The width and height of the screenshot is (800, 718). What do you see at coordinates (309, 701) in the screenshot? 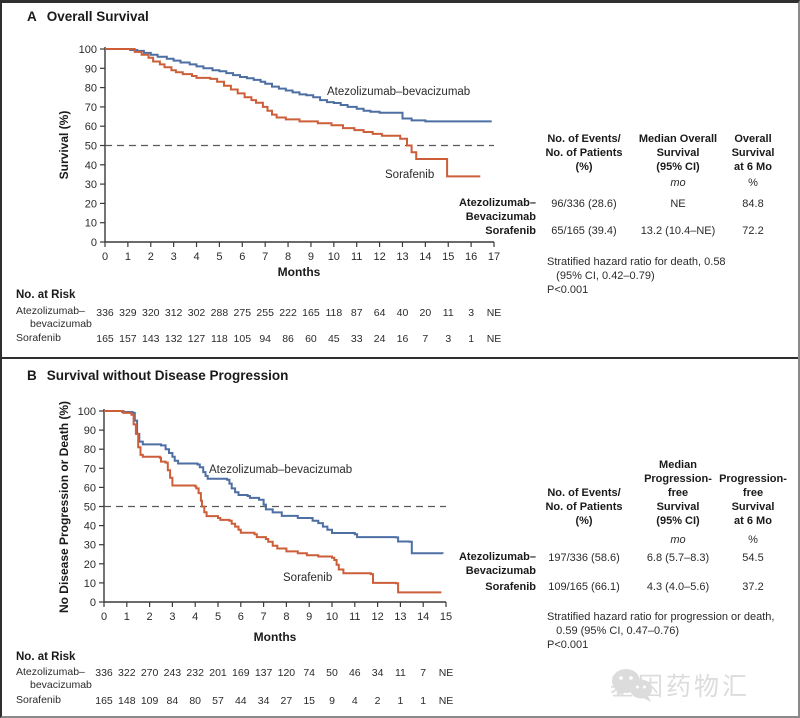
I see `risk-count: 15` at bounding box center [309, 701].